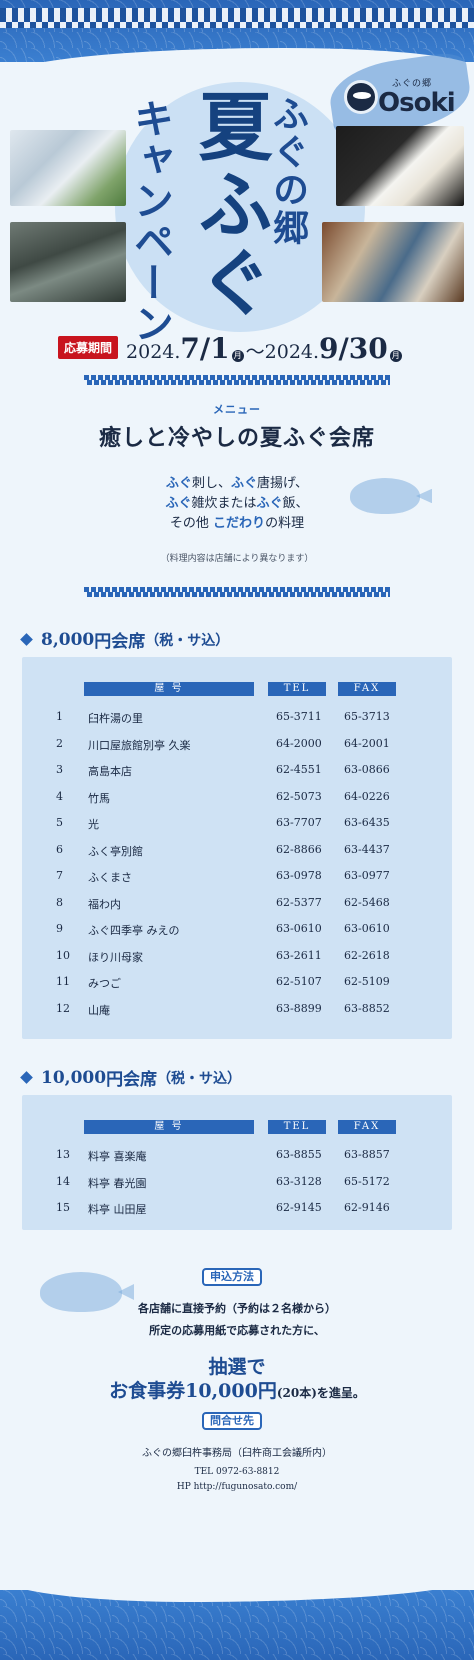 The image size is (474, 1660). Describe the element at coordinates (63, 1207) in the screenshot. I see `cell-no: 15` at that location.